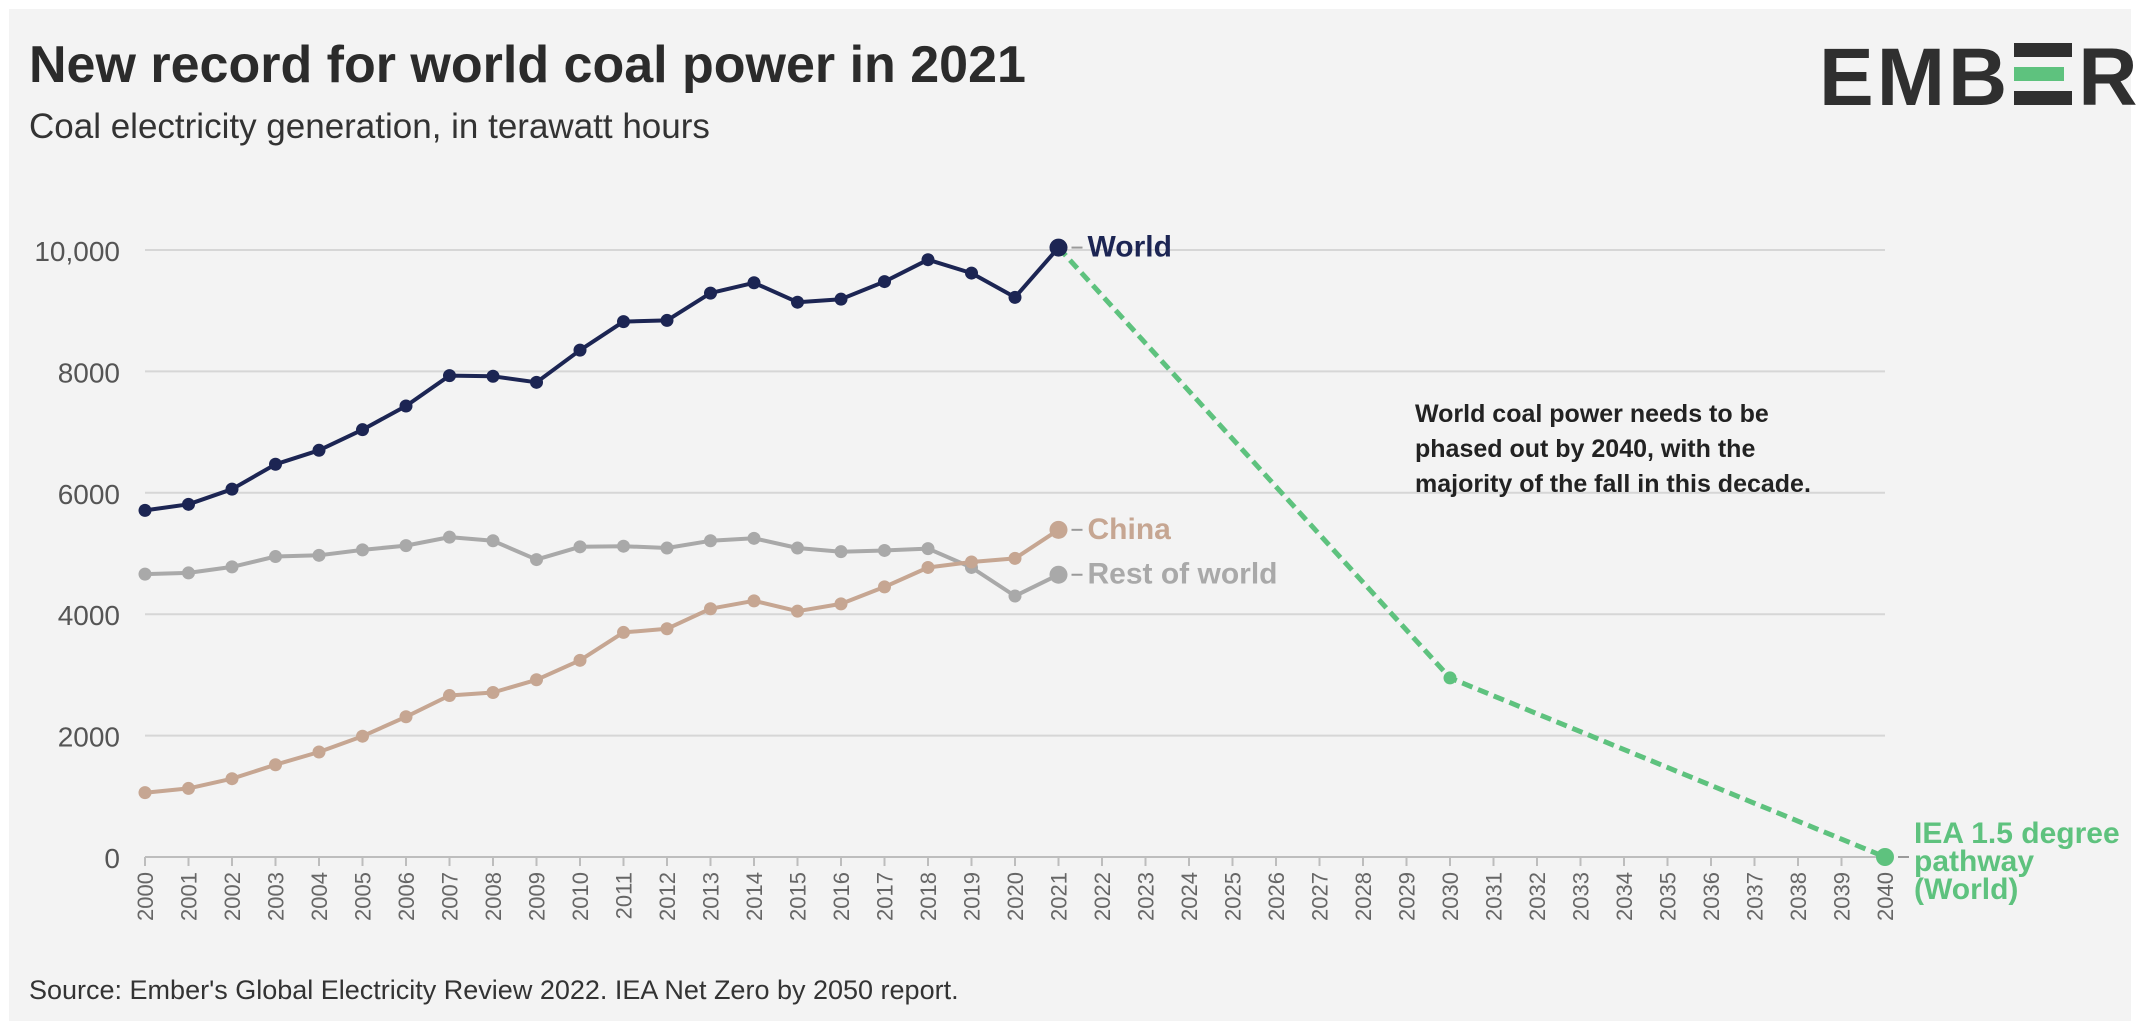 The width and height of the screenshot is (2140, 1030). What do you see at coordinates (1592, 414) in the screenshot?
I see `annotation-line: World coal power needs to be` at bounding box center [1592, 414].